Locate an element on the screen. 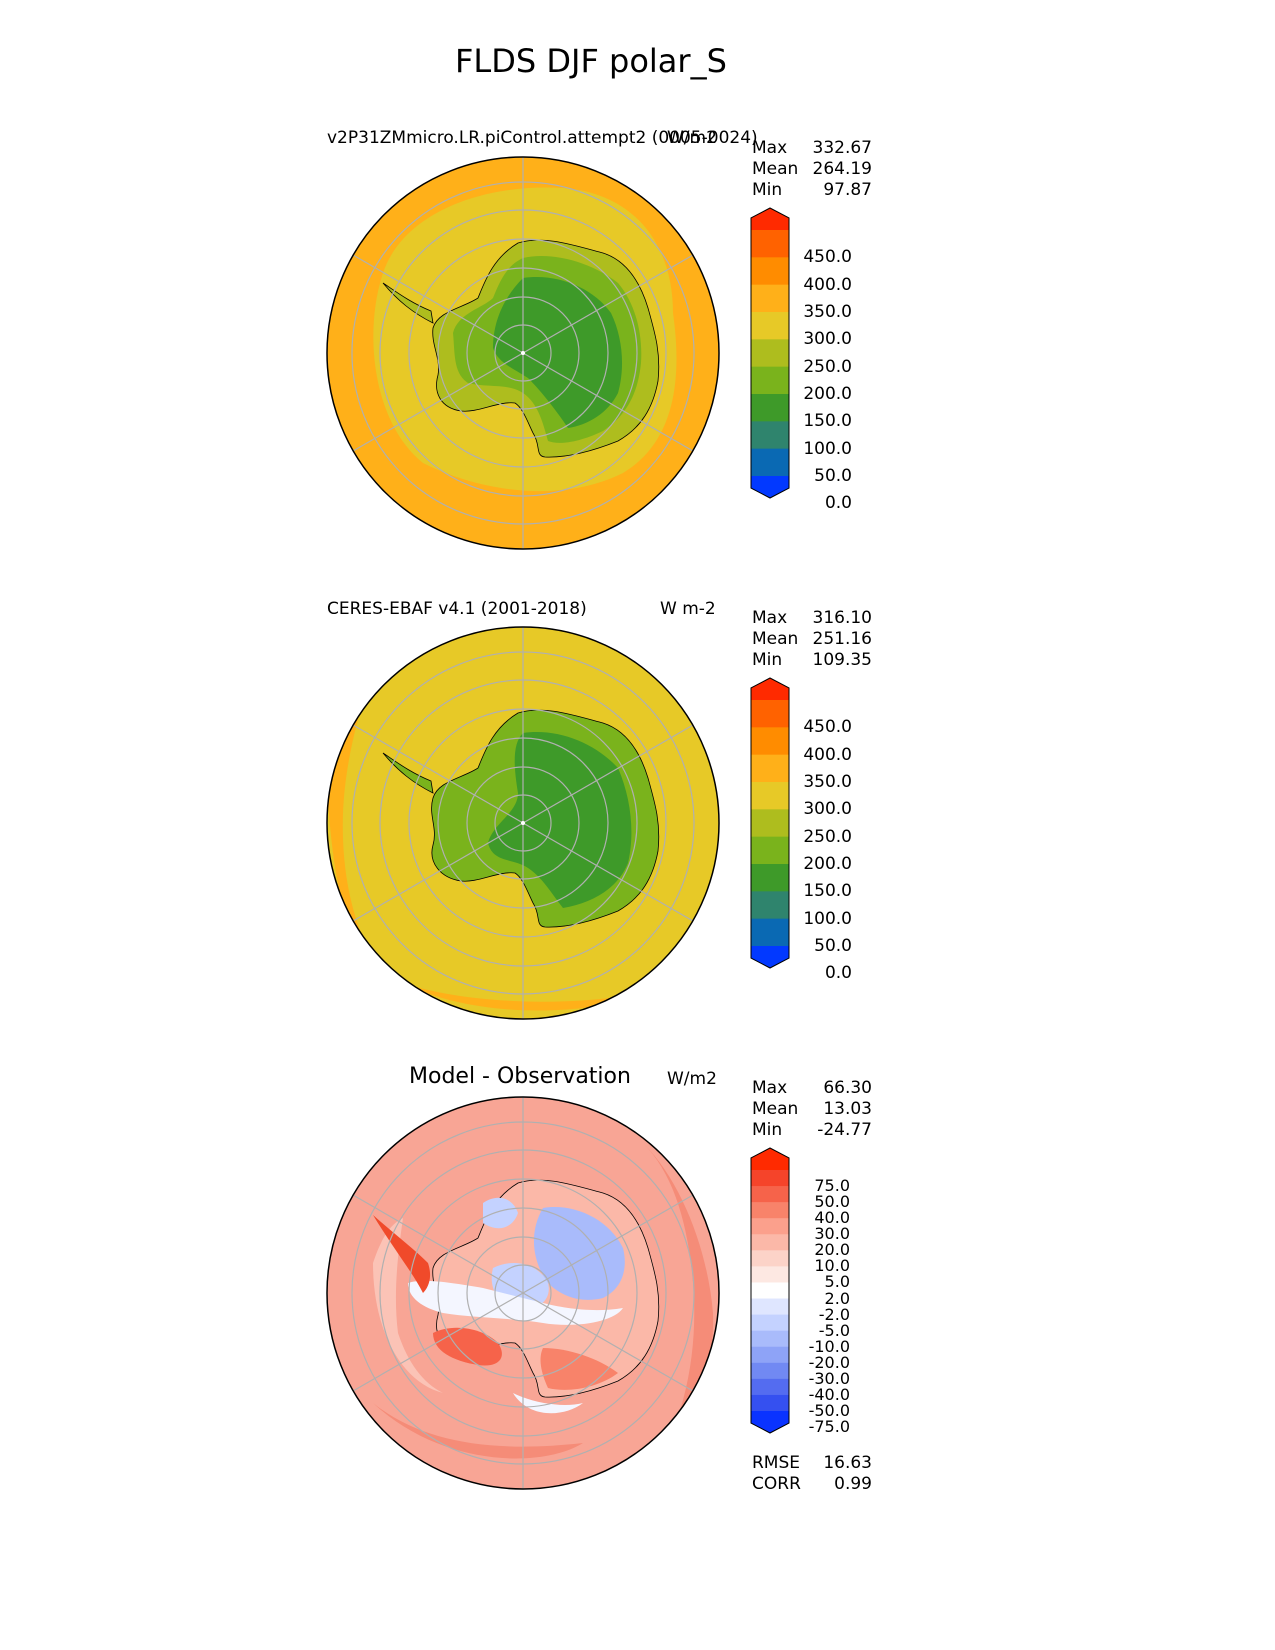  stat-mean-value: 13.03 is located at coordinates (847, 1109).